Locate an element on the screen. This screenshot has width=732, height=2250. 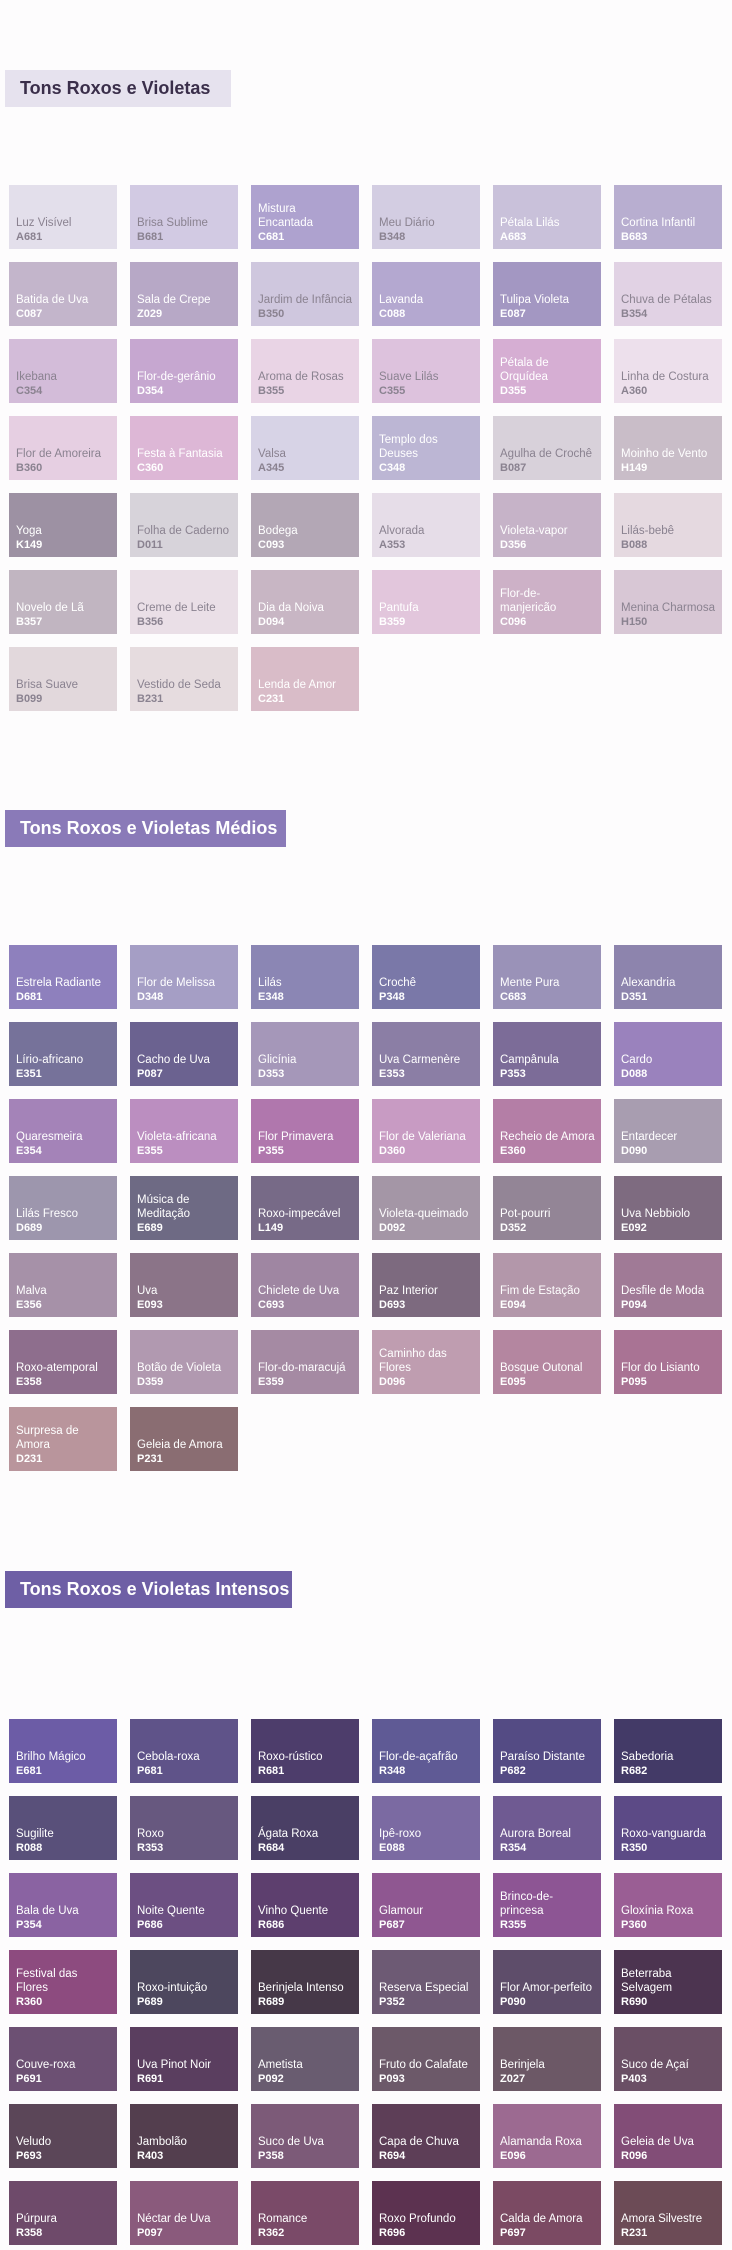
color-swatch: Lilás E348 is located at coordinates (305, 977).